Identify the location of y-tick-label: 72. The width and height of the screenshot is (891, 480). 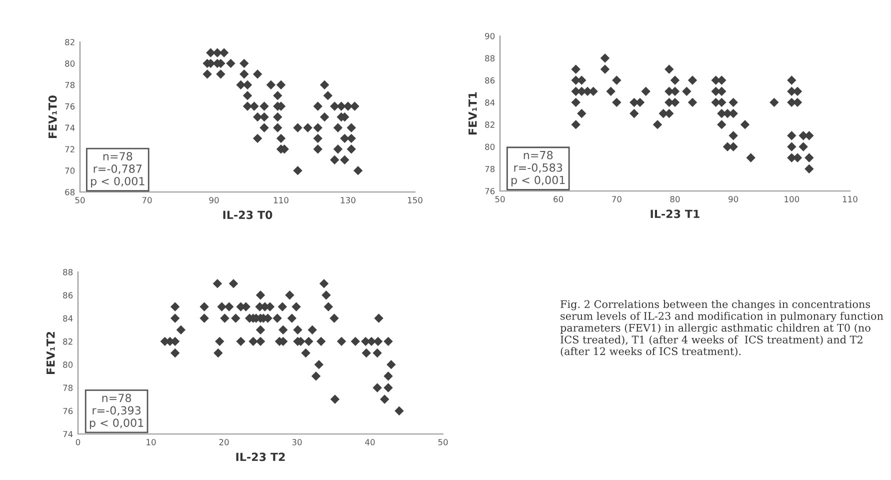
(69, 149).